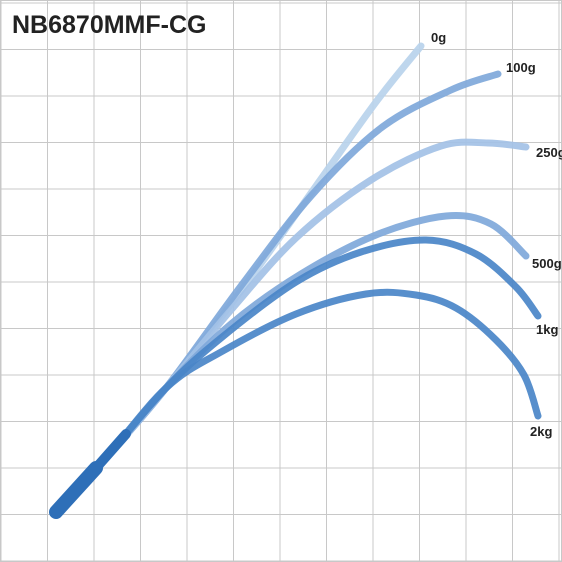  Describe the element at coordinates (549, 152) in the screenshot. I see `series-label-250g: 250g` at that location.